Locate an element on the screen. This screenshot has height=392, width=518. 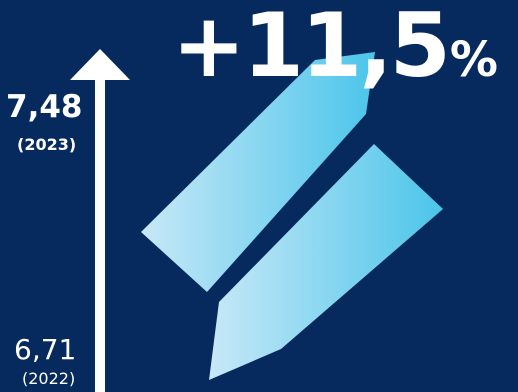
end-value: 7,48 is located at coordinates (44, 107).